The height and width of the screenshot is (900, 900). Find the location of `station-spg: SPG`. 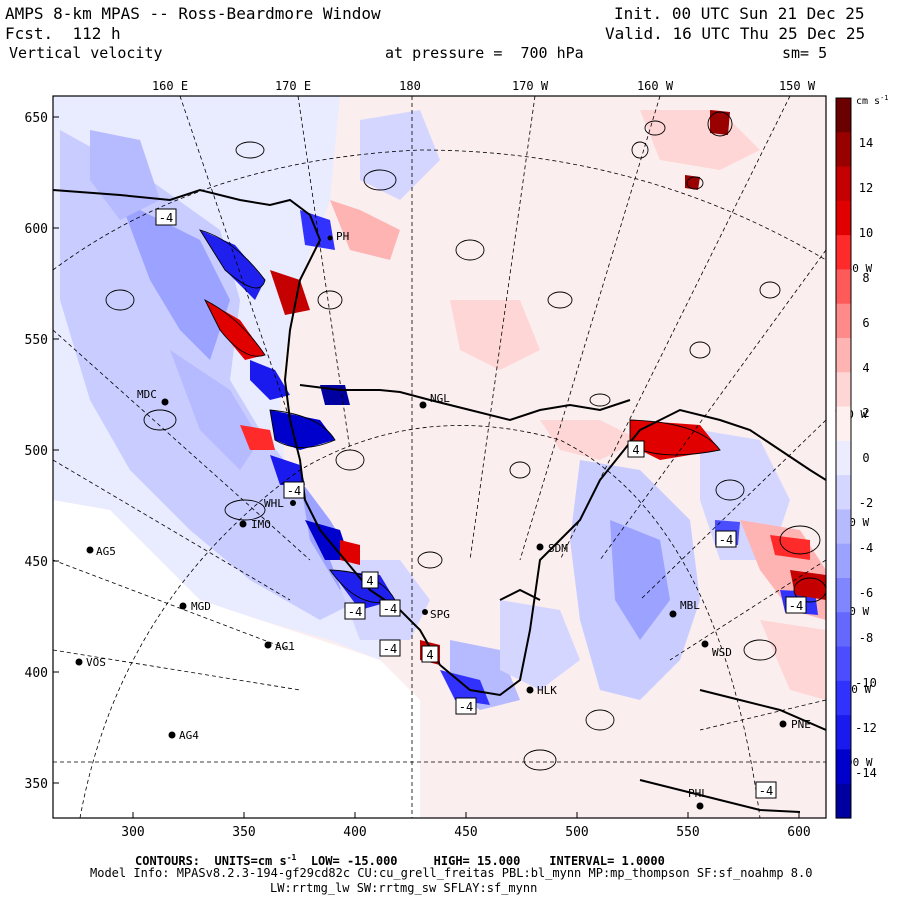

station-spg: SPG is located at coordinates (436, 614).